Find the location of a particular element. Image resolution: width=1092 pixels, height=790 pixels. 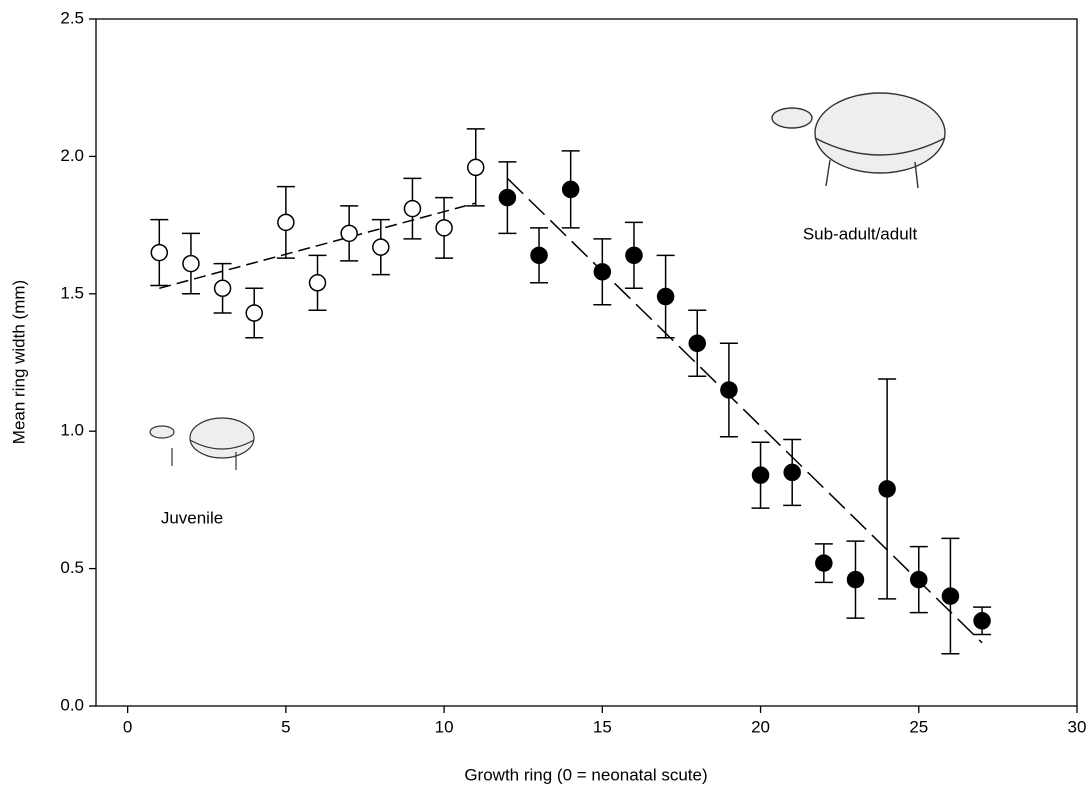

x-tick-label: 0 is located at coordinates (127, 726).